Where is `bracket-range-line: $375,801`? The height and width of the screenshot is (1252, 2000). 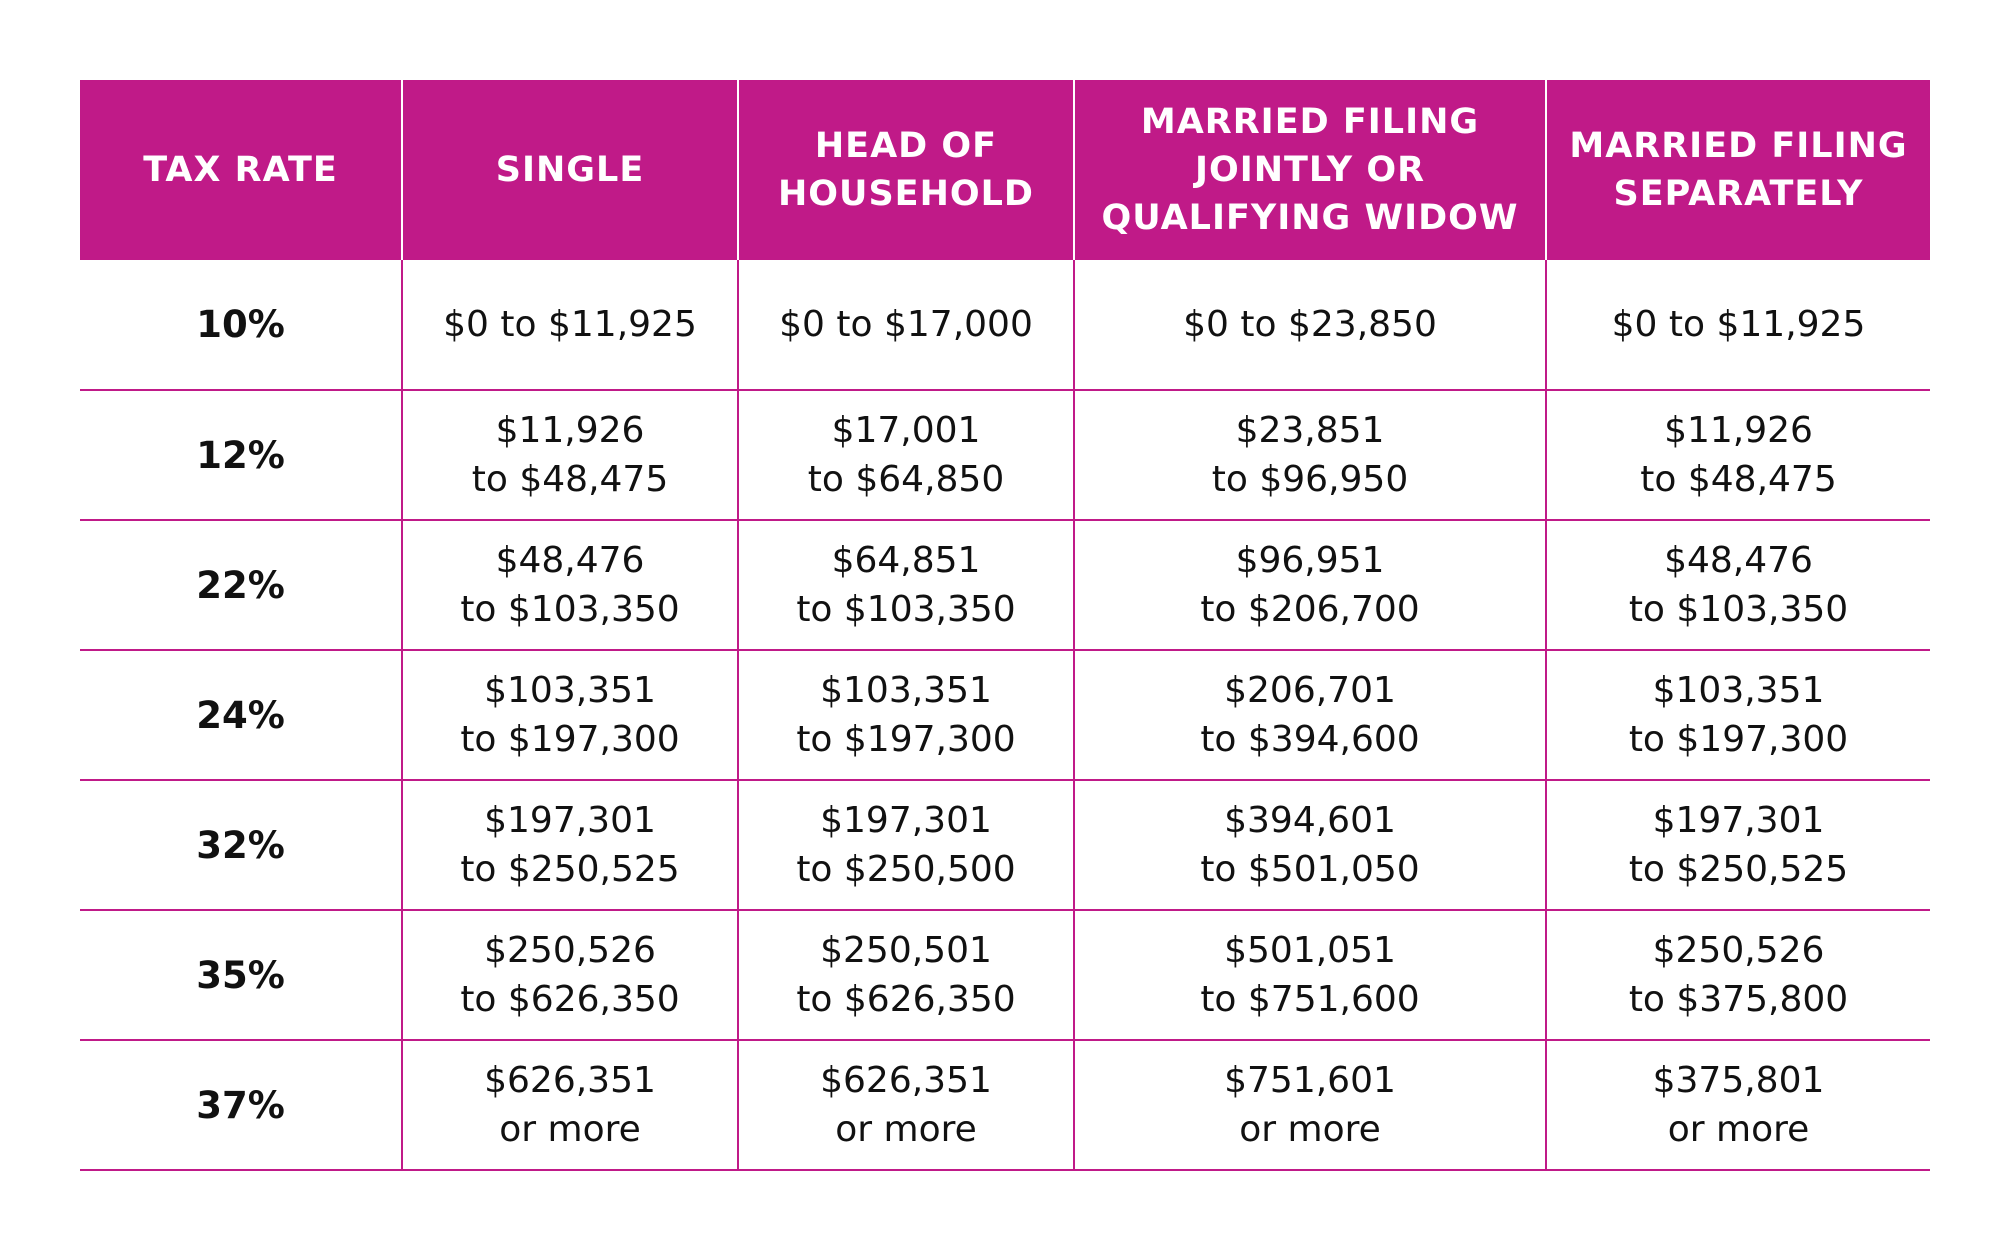
bracket-range-line: $375,801 is located at coordinates (1738, 1080).